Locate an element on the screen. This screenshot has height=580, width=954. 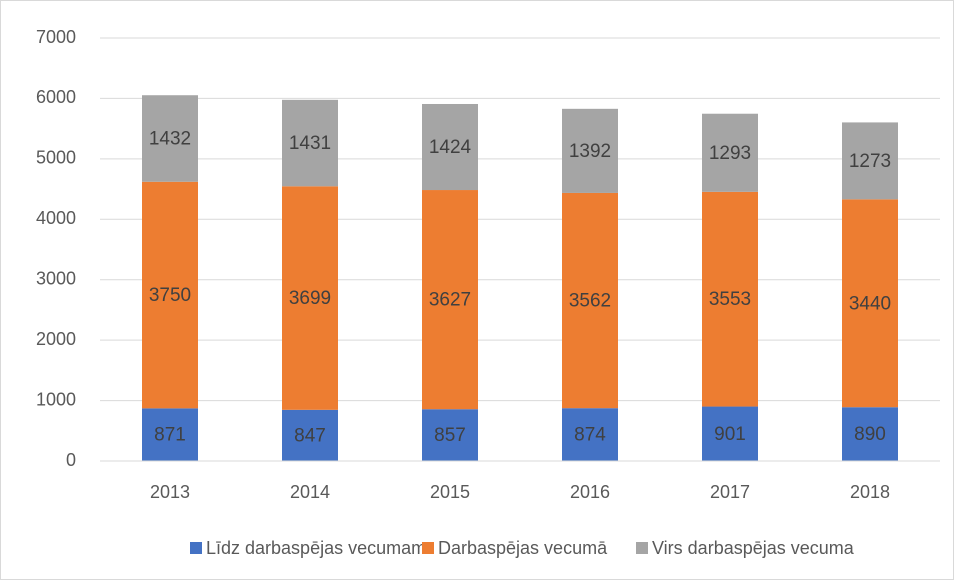
y-tick-label: 0 is located at coordinates (71, 460).